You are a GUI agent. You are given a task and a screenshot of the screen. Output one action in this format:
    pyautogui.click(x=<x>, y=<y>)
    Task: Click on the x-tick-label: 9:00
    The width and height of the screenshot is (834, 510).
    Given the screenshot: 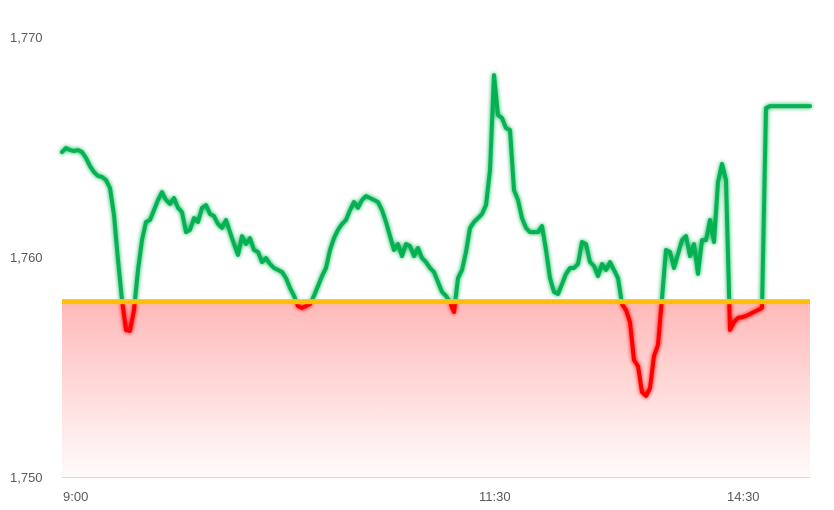 What is the action you would take?
    pyautogui.click(x=75, y=496)
    